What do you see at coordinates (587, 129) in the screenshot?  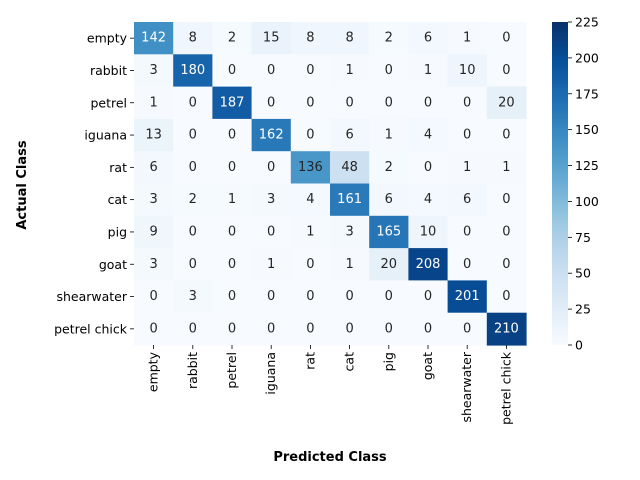 I see `colorbar-tick-label: 150` at bounding box center [587, 129].